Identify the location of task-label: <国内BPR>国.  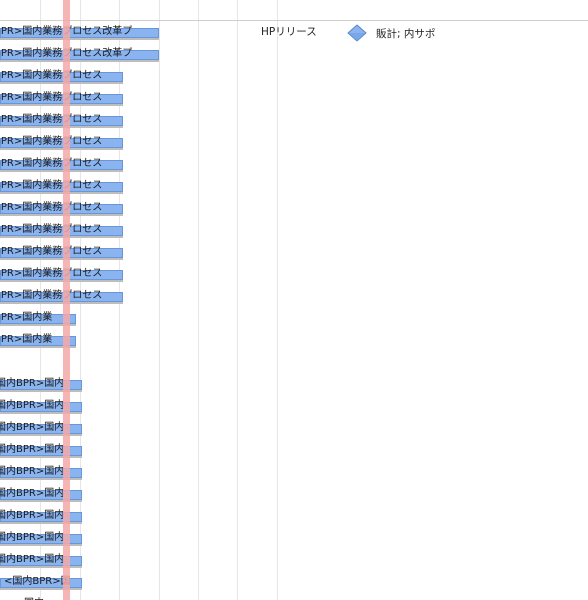
(37, 581).